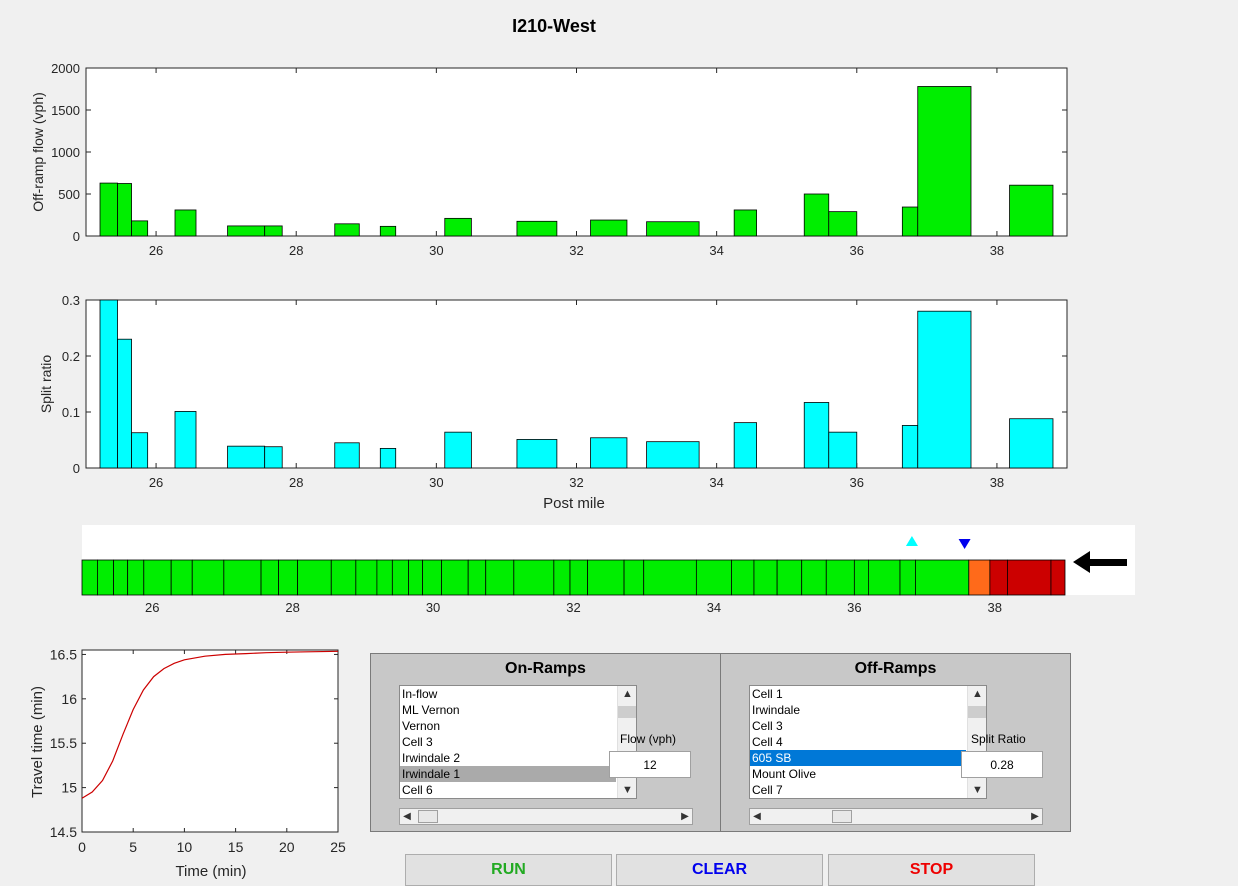 Image resolution: width=1238 pixels, height=886 pixels. I want to click on split-ratio-input, so click(1002, 764).